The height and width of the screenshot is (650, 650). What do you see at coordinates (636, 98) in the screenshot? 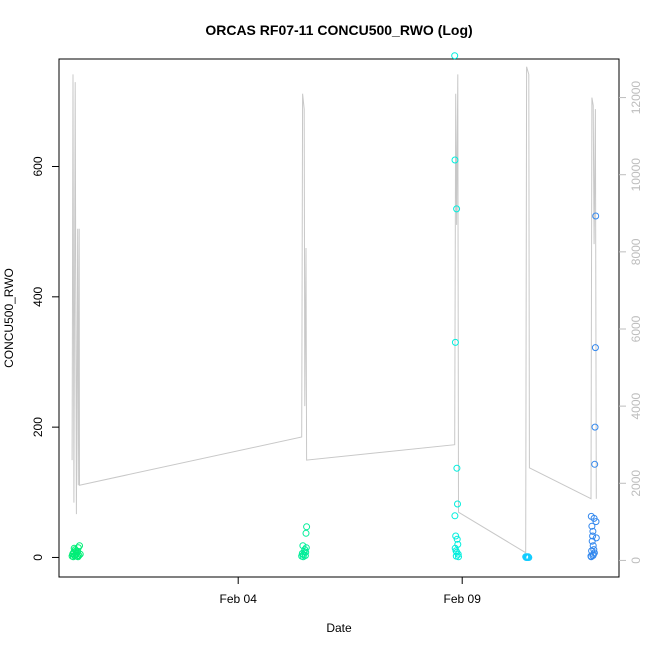
I see `y-right-tick-label: 12000` at bounding box center [636, 98].